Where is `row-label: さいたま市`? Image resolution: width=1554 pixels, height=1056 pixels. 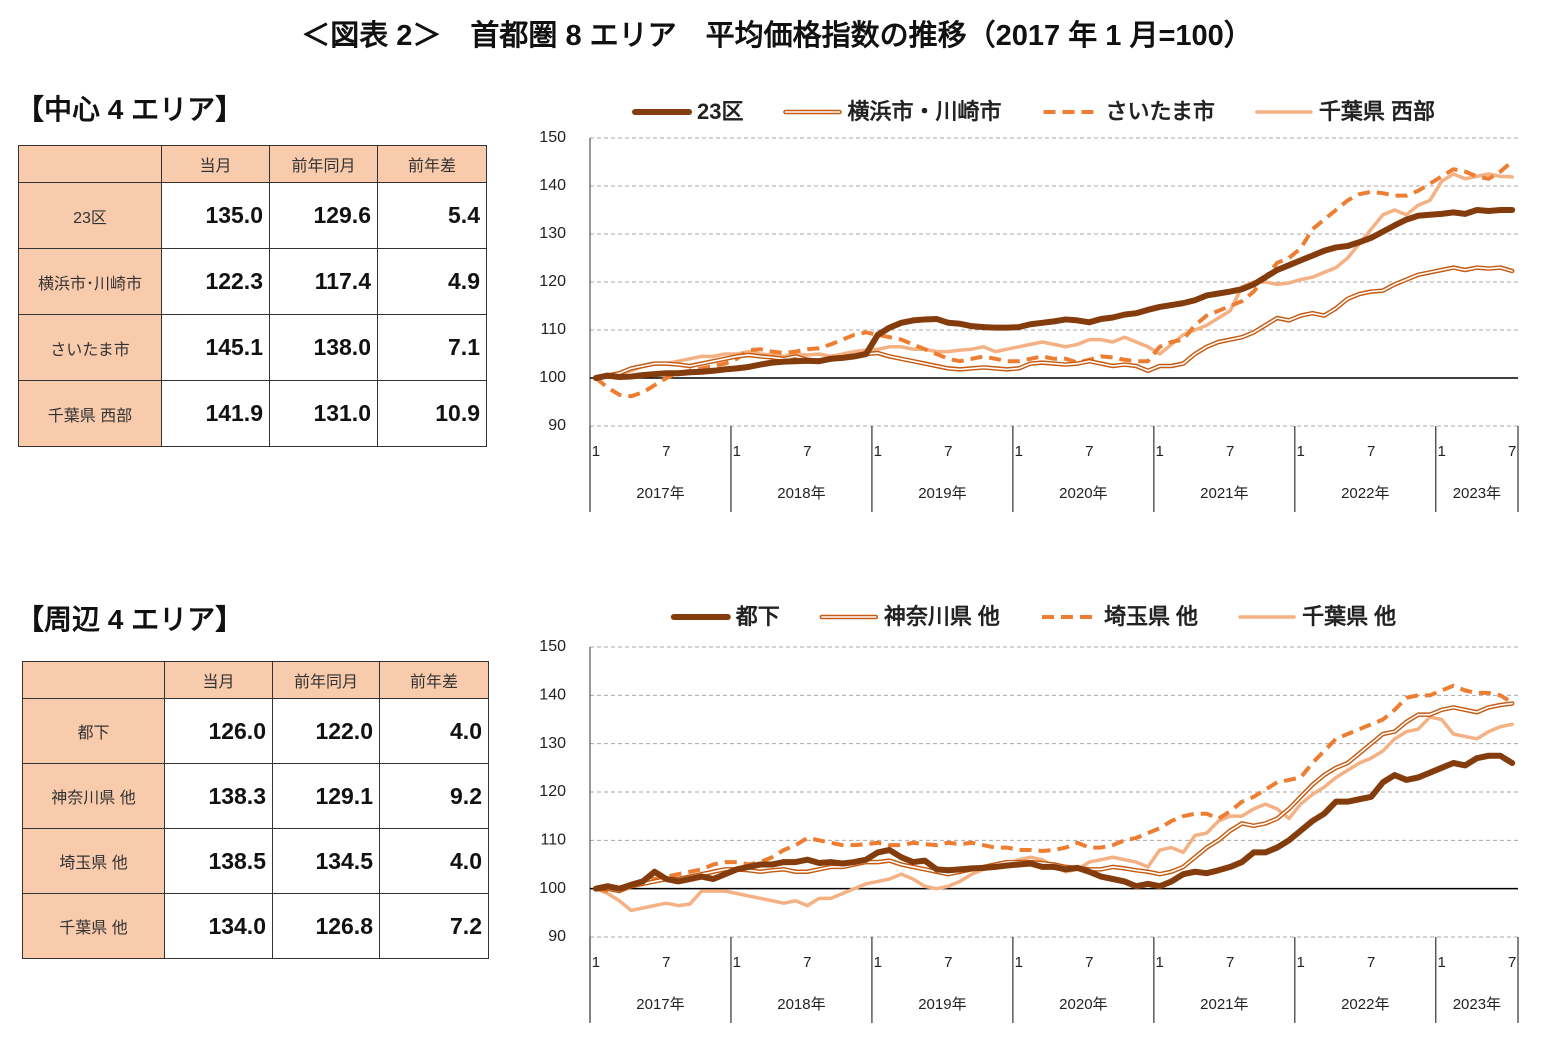 row-label: さいたま市 is located at coordinates (90, 347).